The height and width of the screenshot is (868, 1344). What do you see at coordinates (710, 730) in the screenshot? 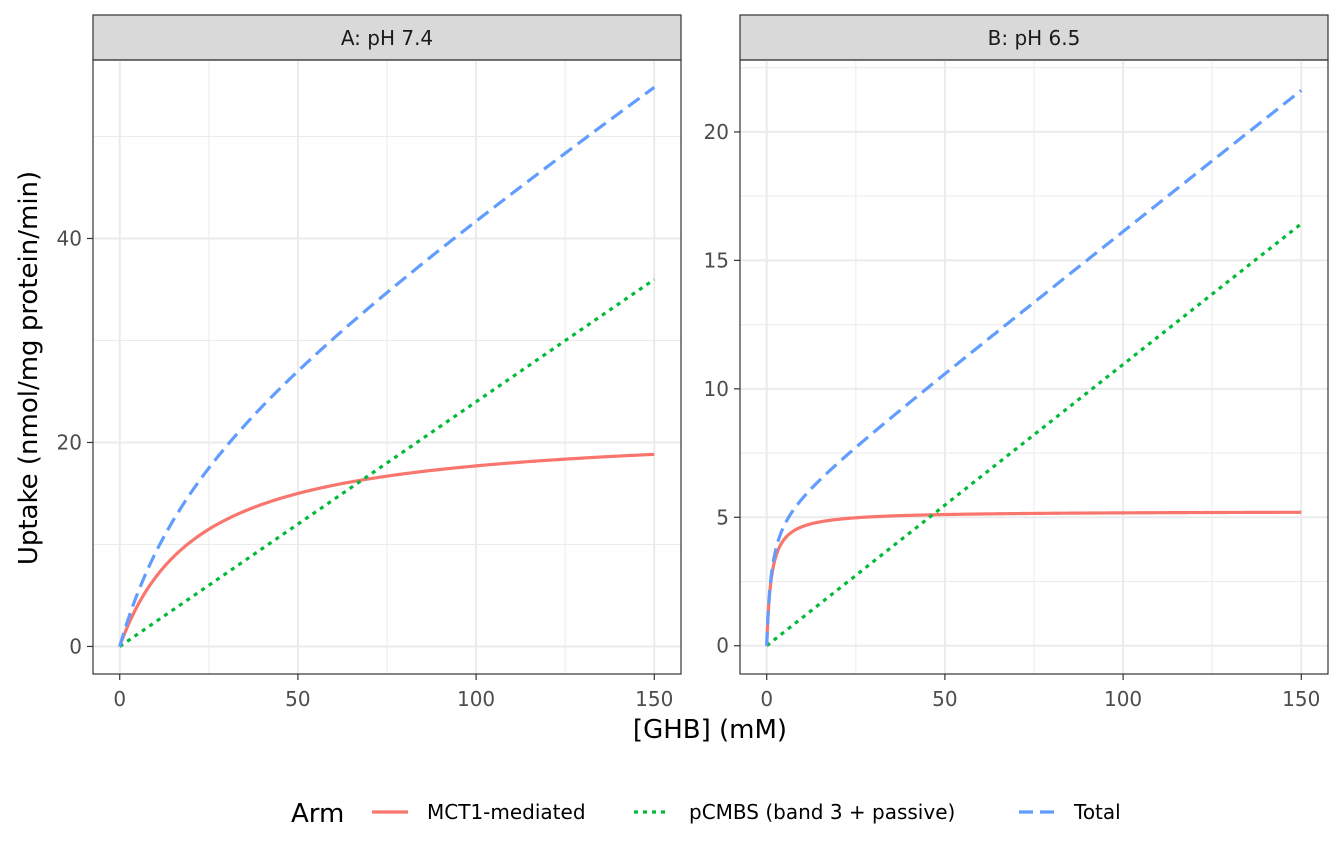
I see `x-axis-title: [GHB] (mM)` at bounding box center [710, 730].